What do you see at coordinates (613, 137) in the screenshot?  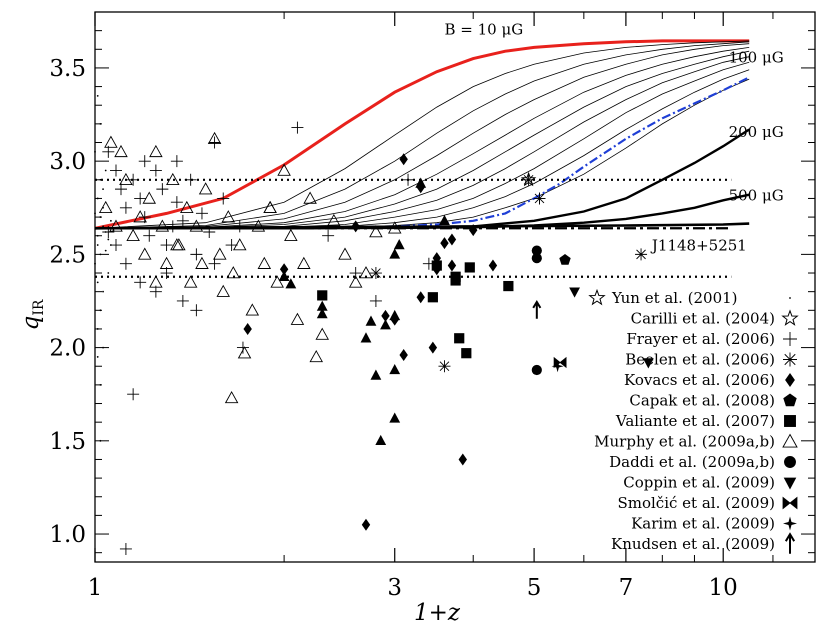 I see `annotations: B = 10 μG 100 μG 200 μG 500 μG J1148+5251` at bounding box center [613, 137].